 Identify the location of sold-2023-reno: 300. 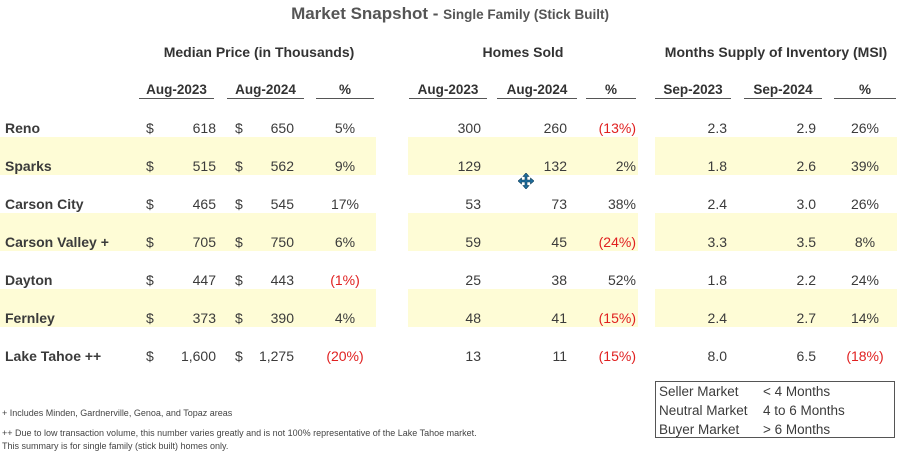
(469, 128).